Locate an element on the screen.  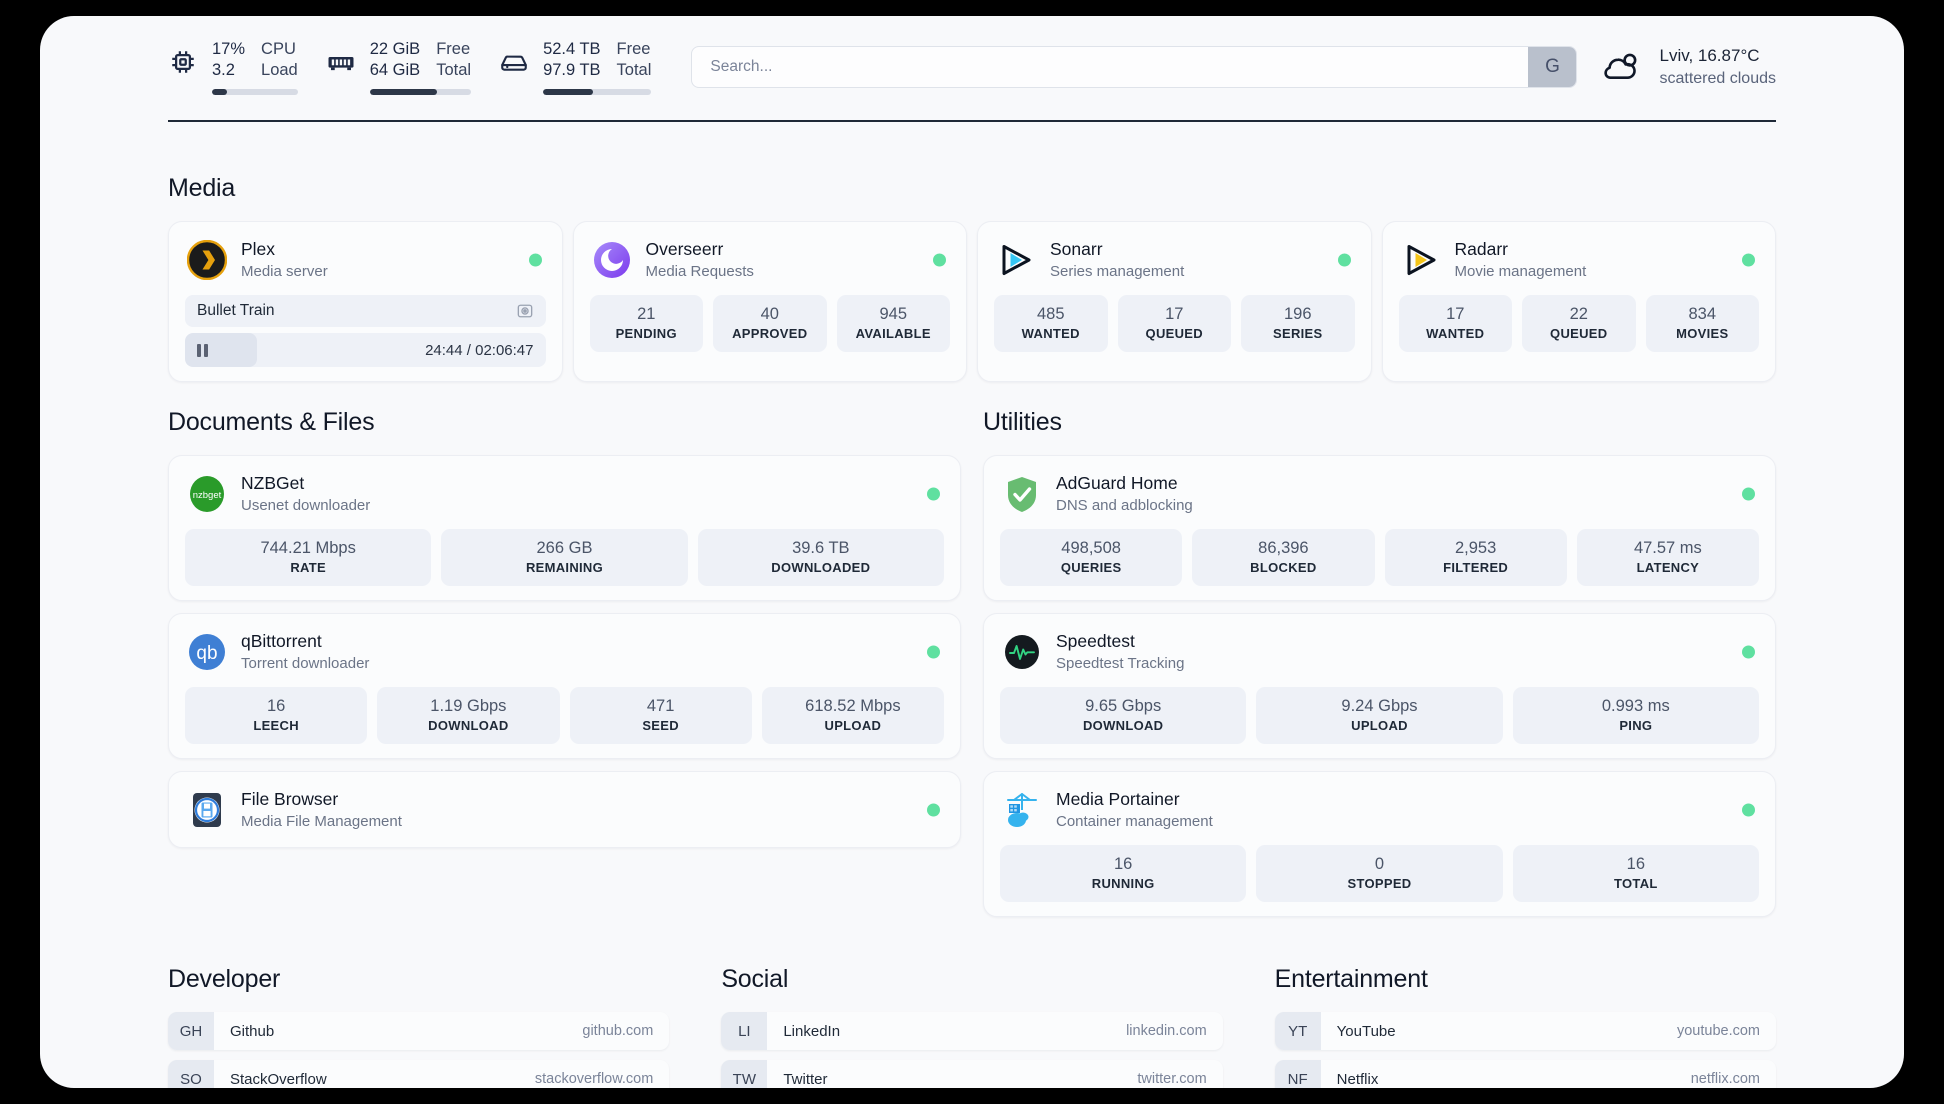
stat-value: 945 is located at coordinates (893, 314).